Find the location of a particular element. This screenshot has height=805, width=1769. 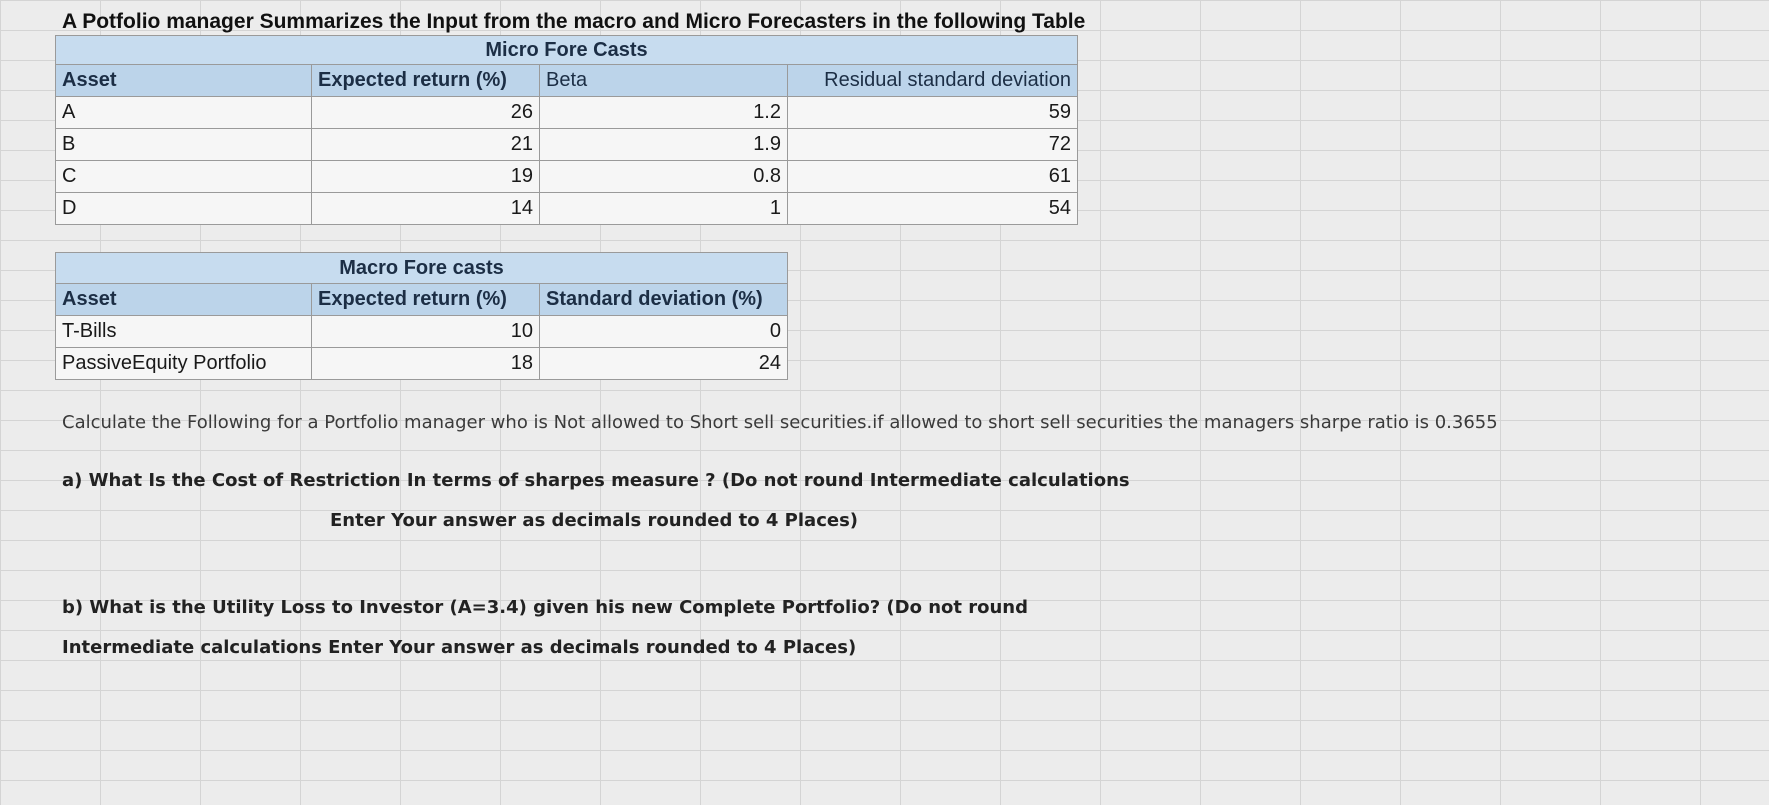

table-row: D 14 1 54 is located at coordinates (566, 208).